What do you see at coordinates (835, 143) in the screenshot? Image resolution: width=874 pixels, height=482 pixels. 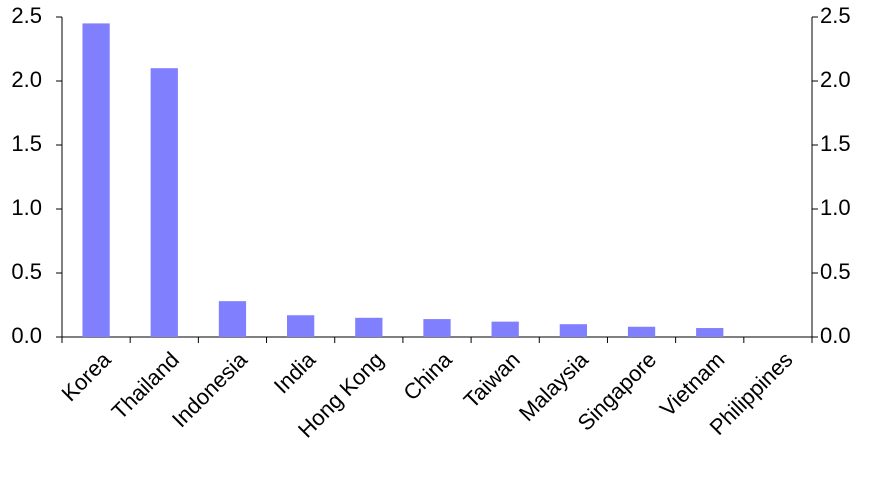 I see `y2-tick-label: 1.5` at bounding box center [835, 143].